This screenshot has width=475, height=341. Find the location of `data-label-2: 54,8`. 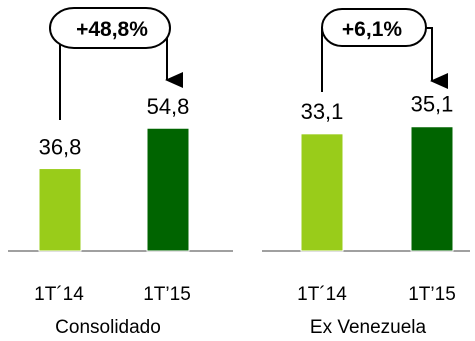

data-label-2: 54,8 is located at coordinates (168, 106).